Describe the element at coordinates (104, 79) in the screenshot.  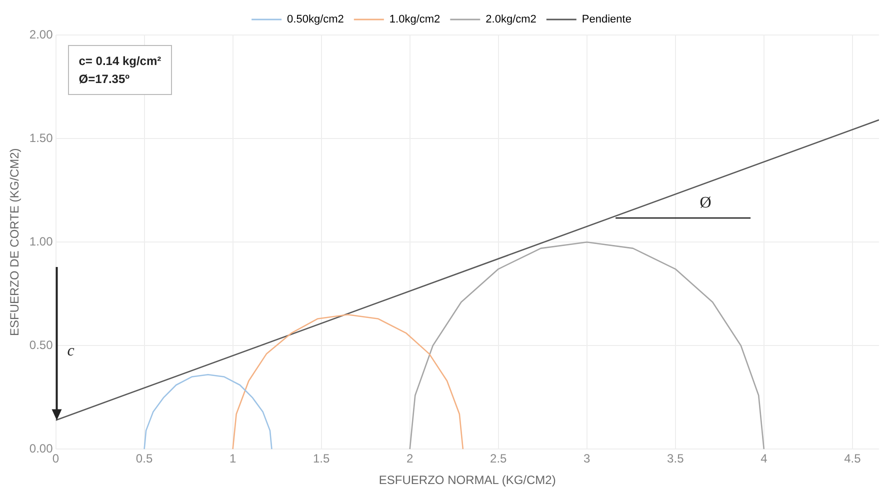
I see `annotation: Ø=17.35º` at that location.